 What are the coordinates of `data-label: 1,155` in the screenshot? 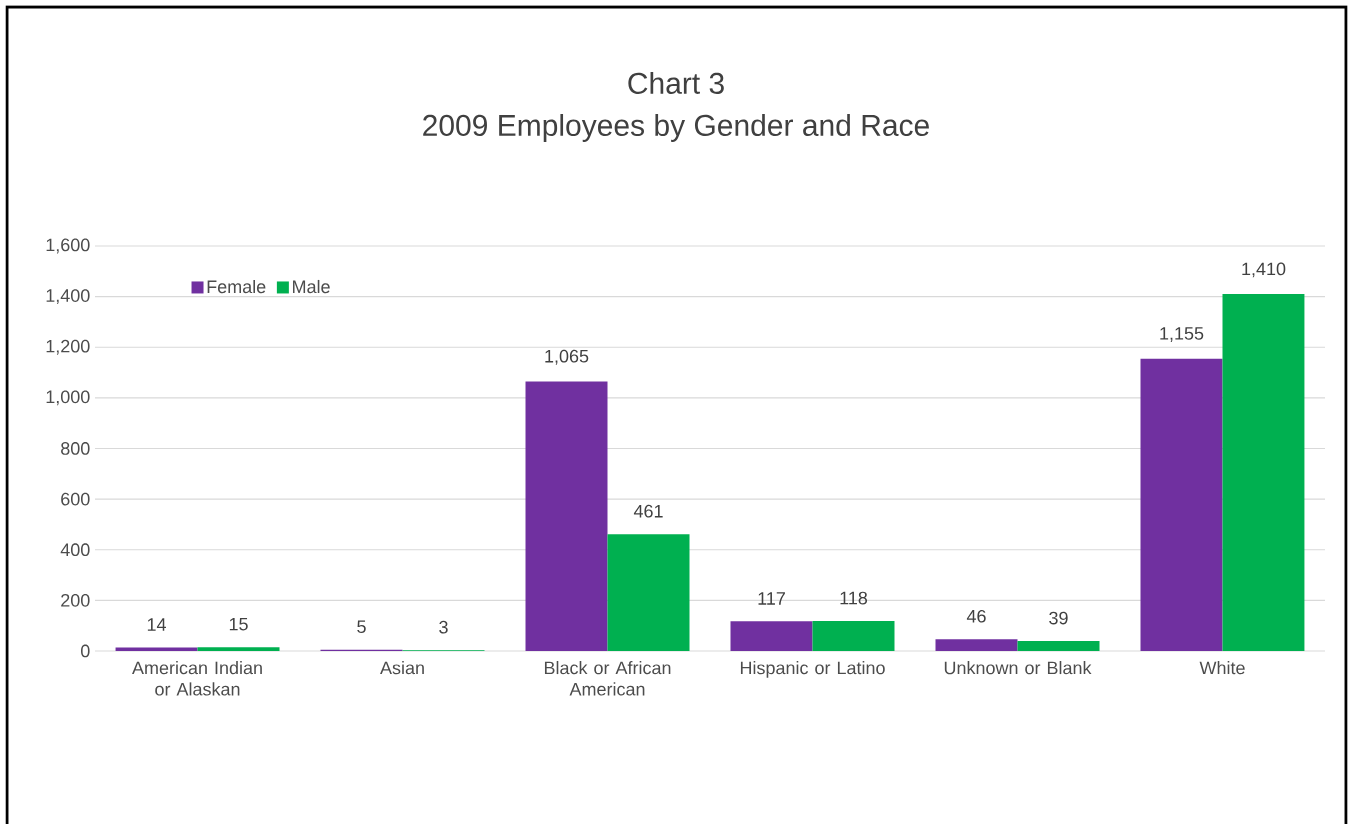 It's located at (1182, 334).